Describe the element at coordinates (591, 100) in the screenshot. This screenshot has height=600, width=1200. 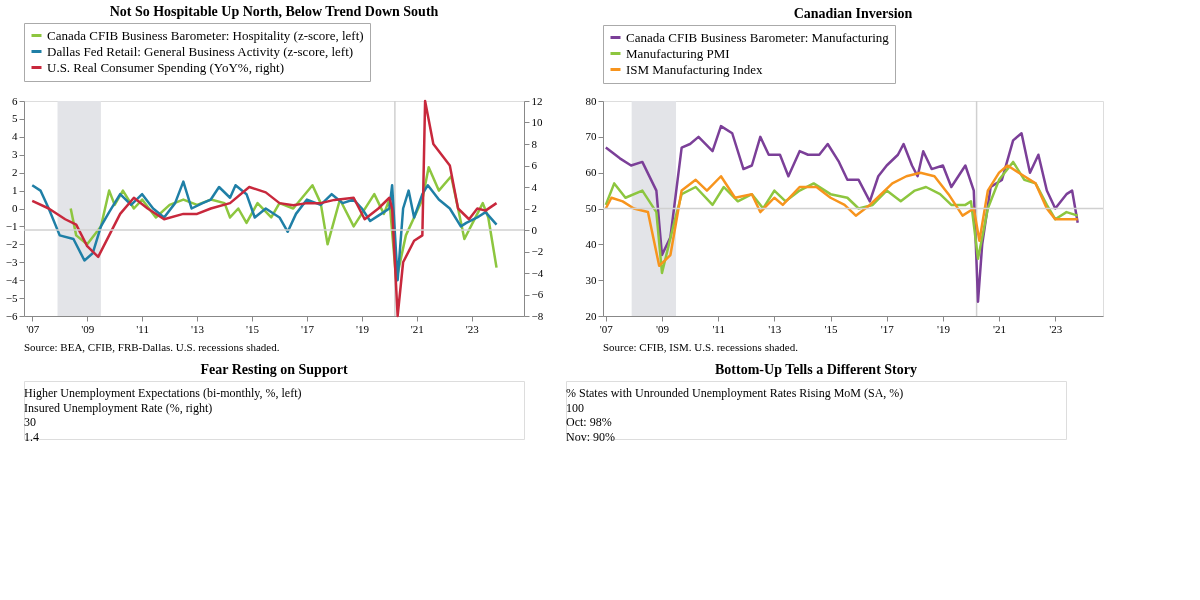
I see `y-tick-label: 80` at that location.